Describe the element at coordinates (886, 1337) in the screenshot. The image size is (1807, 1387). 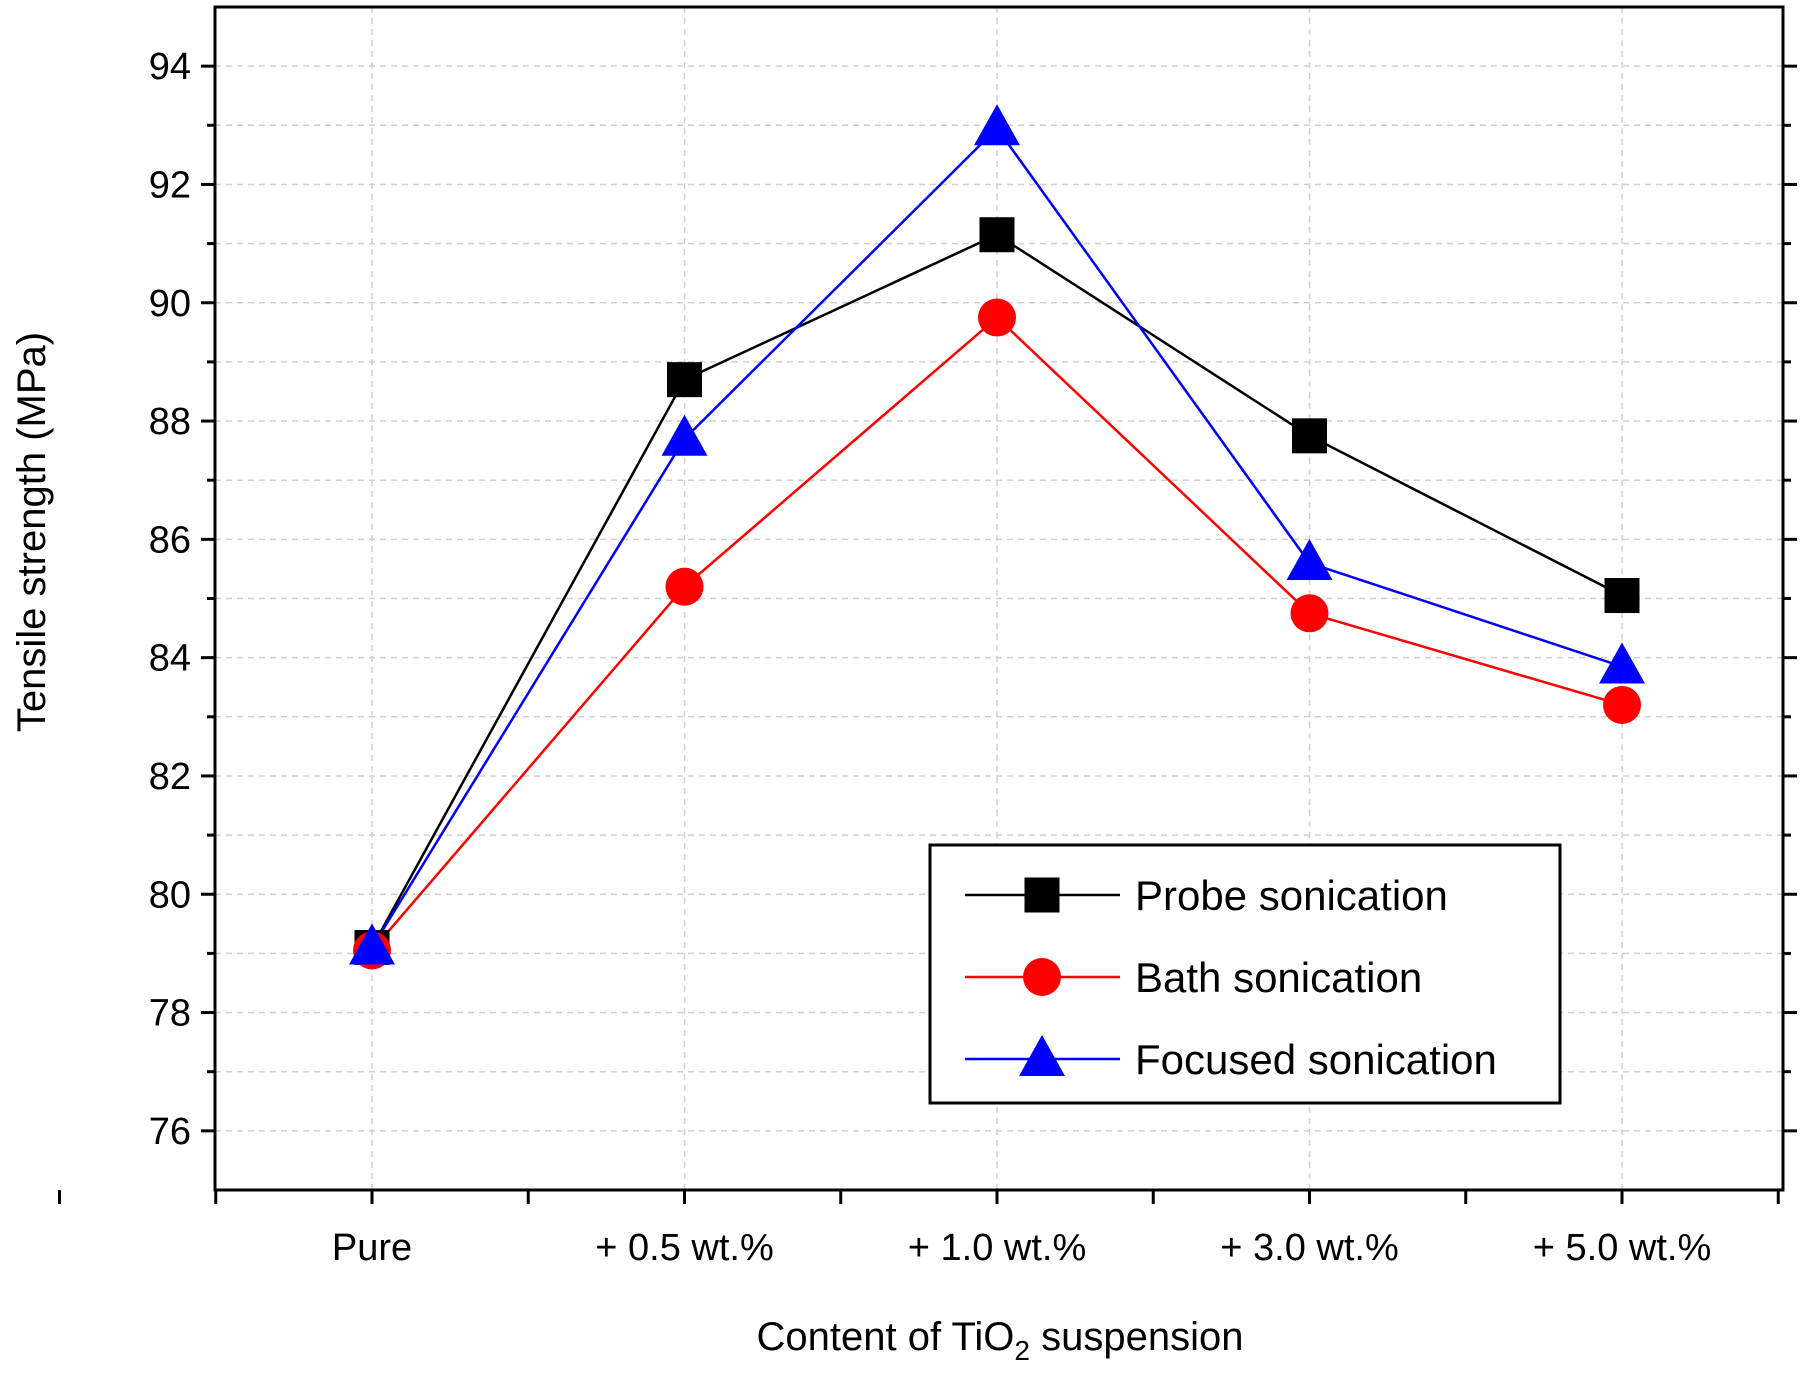
I see `x-axis-title-prefix: Content of TiO` at that location.